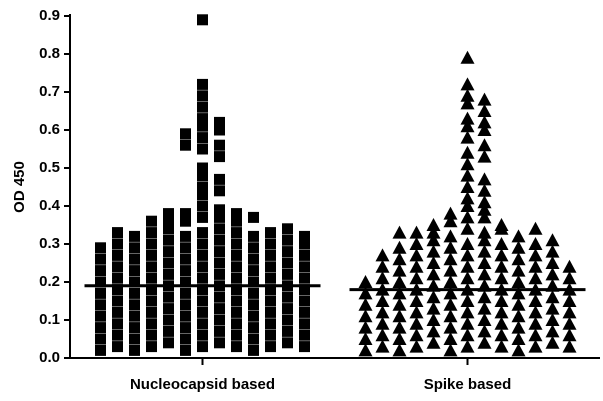  What do you see at coordinates (468, 384) in the screenshot?
I see `x-tick-label: Spike based` at bounding box center [468, 384].